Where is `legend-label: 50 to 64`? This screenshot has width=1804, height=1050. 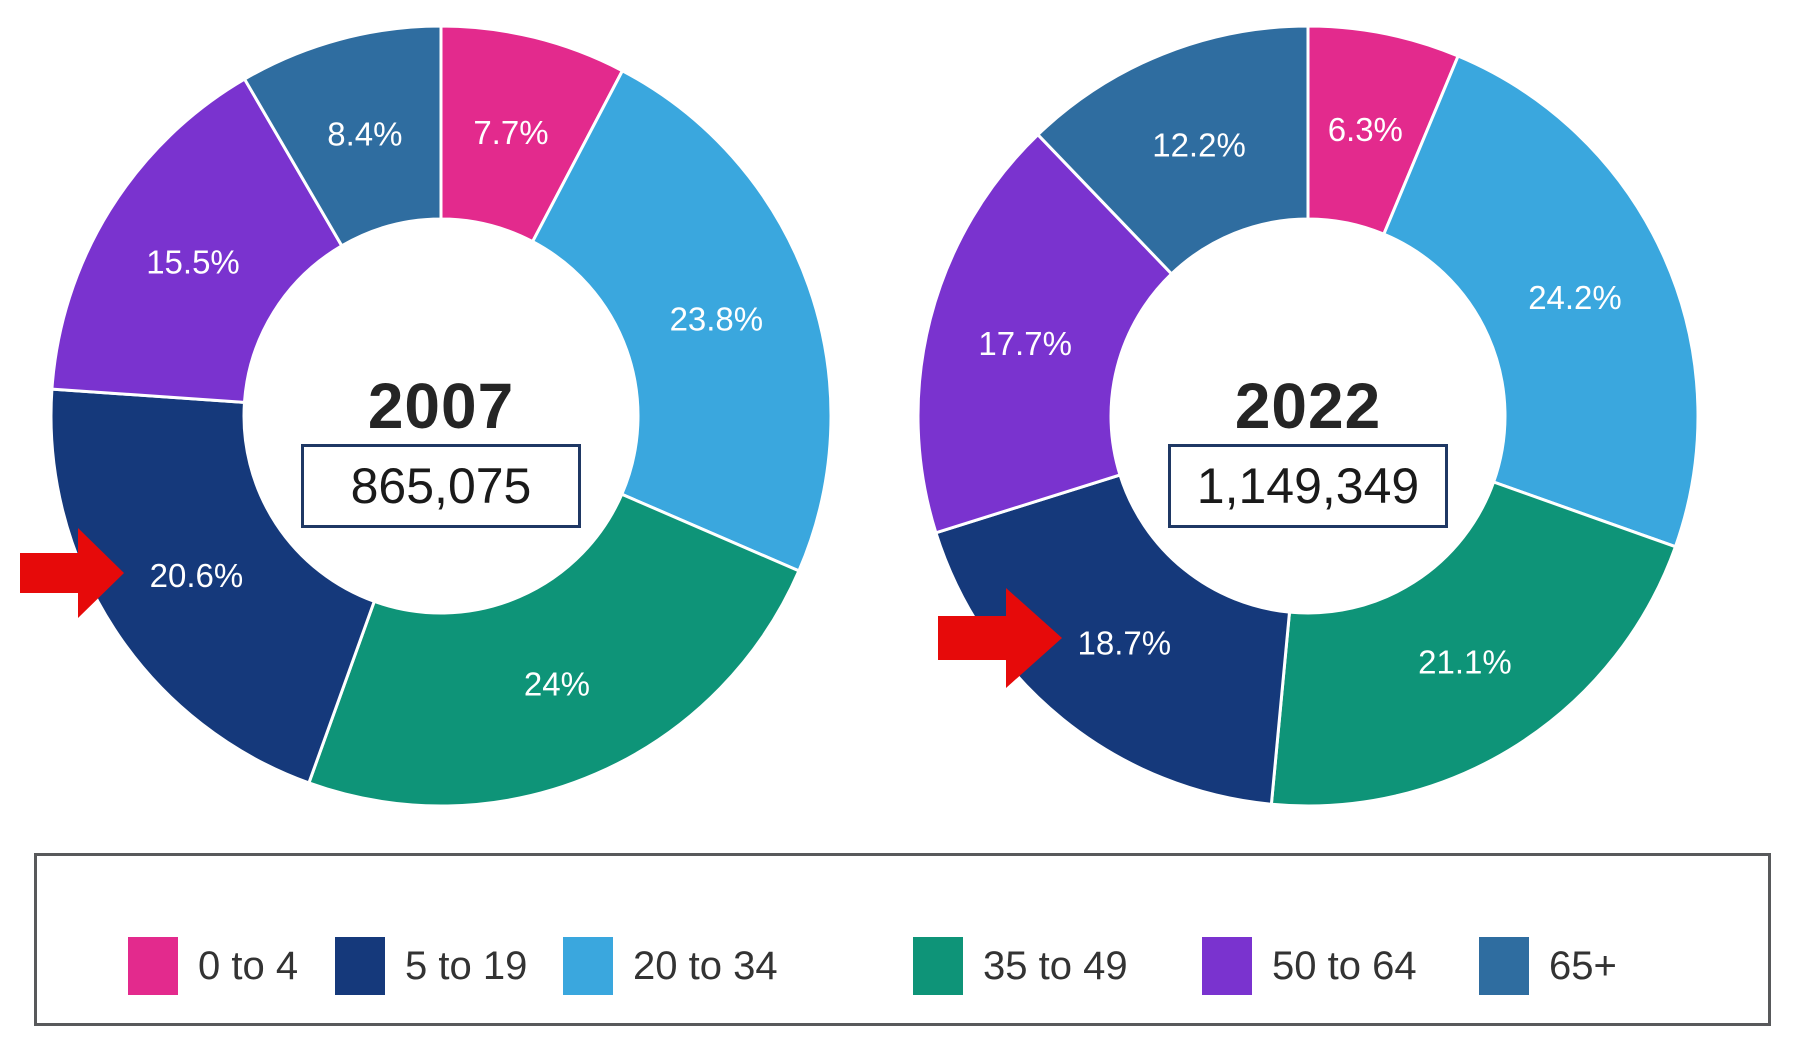
legend-label: 50 to 64 is located at coordinates (1344, 966).